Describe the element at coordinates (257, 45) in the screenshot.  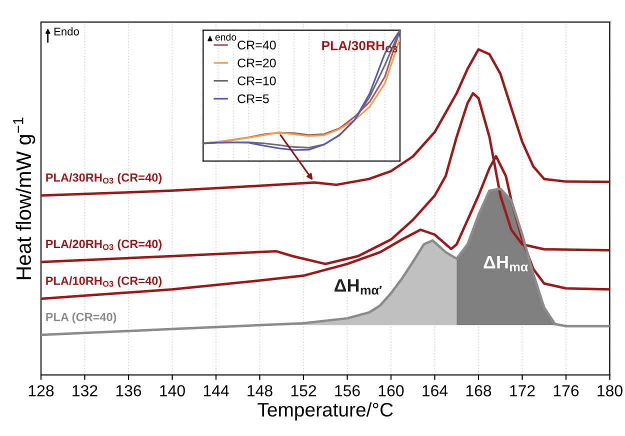
I see `legend-label: CR=40` at that location.